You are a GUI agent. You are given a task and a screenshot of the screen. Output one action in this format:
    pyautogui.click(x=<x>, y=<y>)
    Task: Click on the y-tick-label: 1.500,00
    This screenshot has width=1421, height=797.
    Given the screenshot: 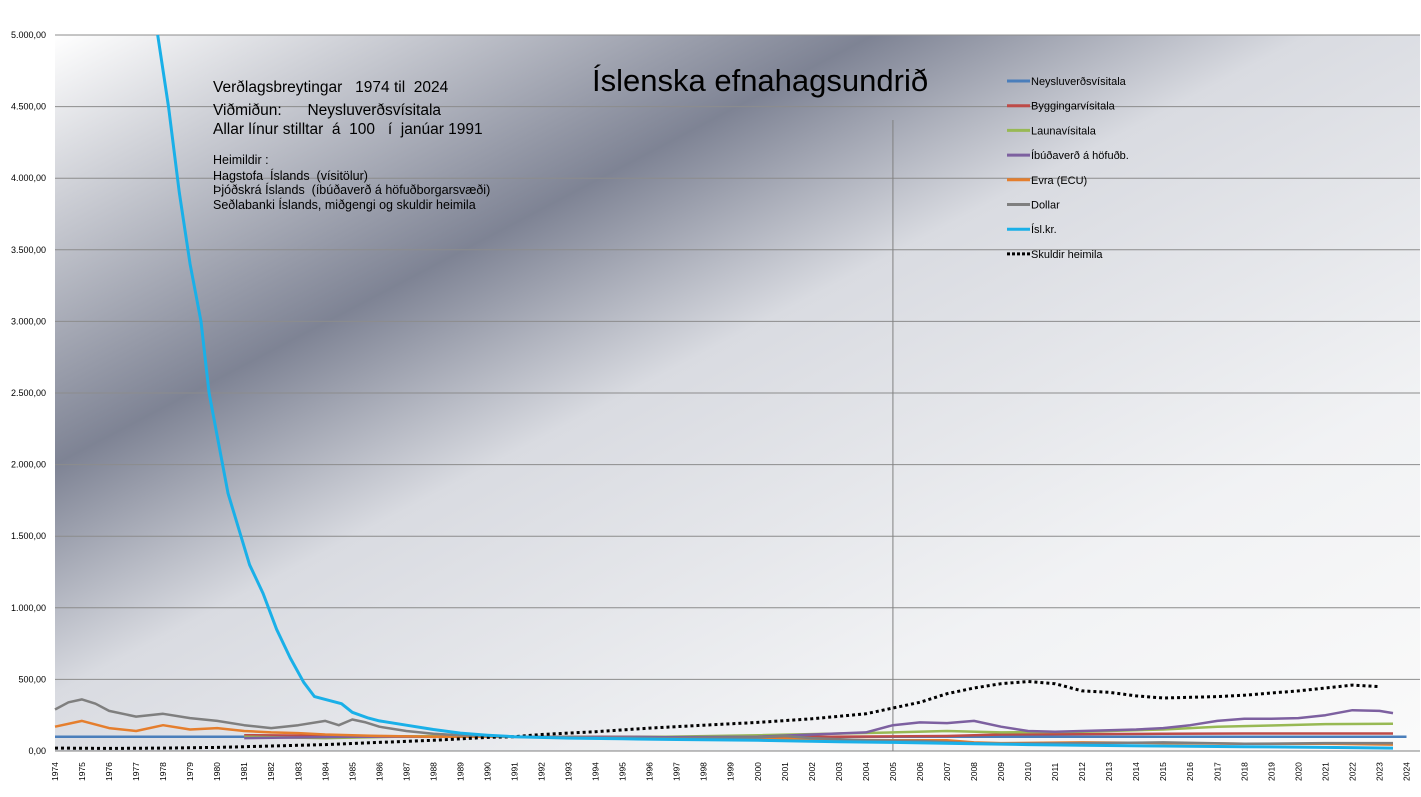 What is the action you would take?
    pyautogui.click(x=28, y=536)
    